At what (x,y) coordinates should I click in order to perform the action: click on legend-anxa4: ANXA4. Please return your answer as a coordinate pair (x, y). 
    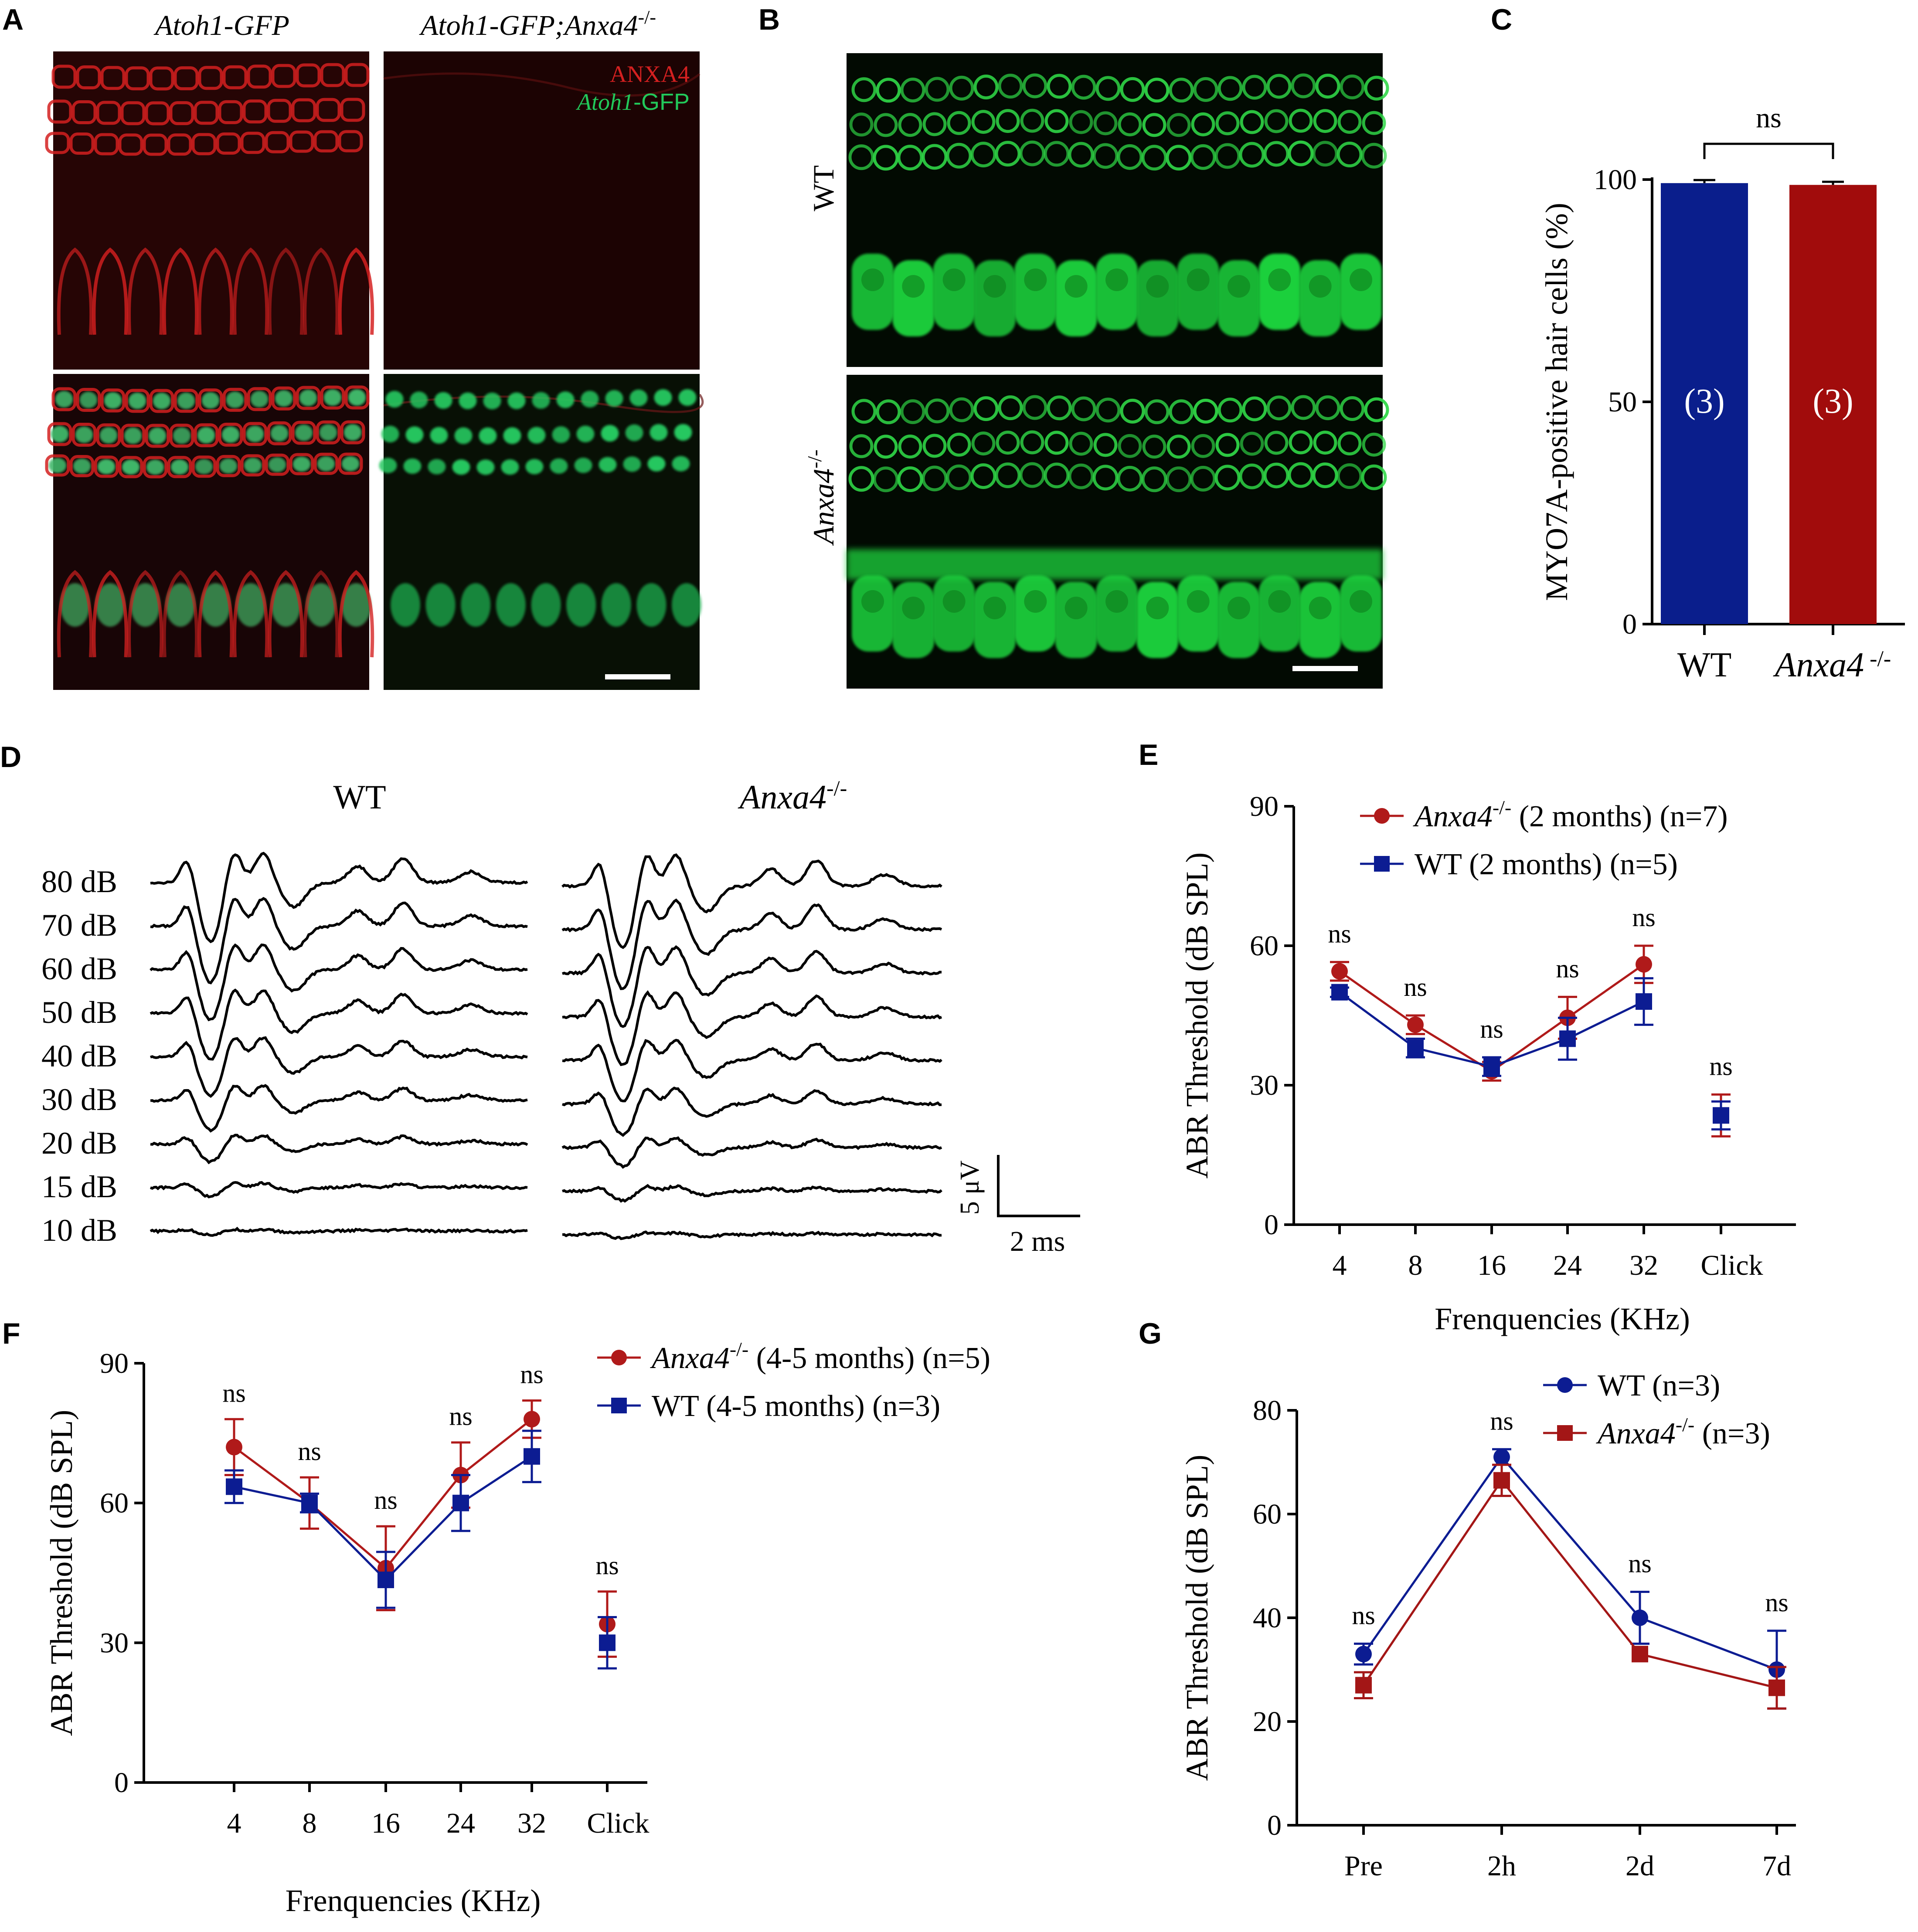
    Looking at the image, I should click on (650, 74).